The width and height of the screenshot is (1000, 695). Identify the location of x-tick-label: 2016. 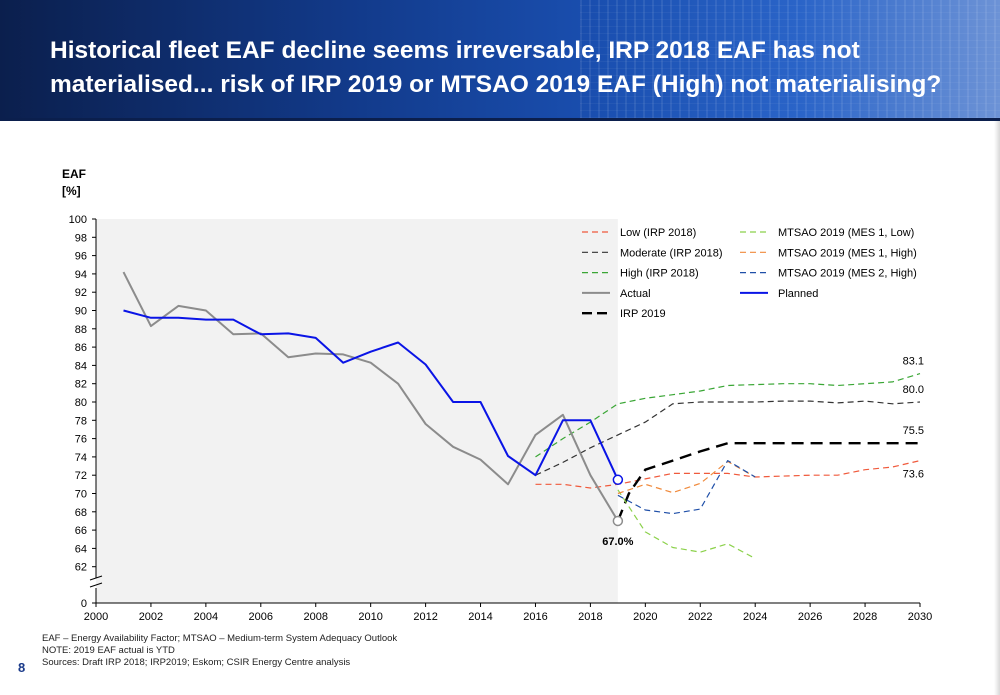
(535, 617).